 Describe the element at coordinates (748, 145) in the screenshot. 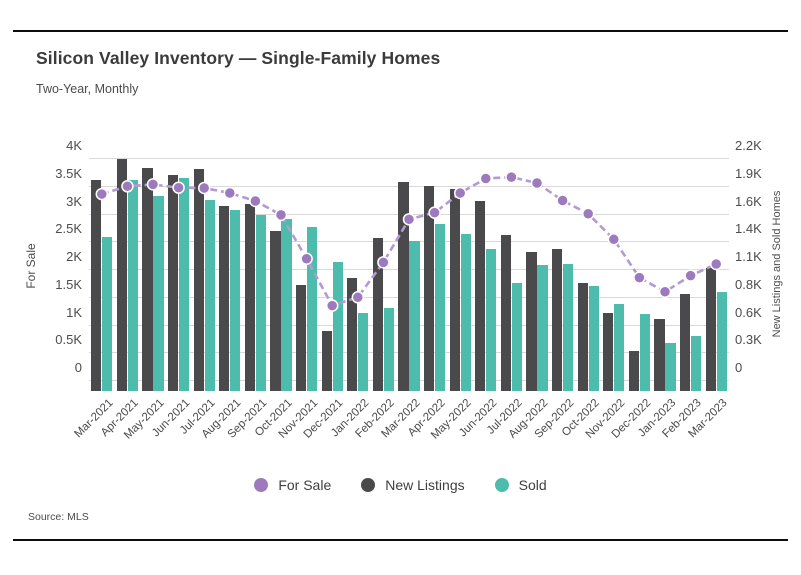

I see `y-tick-right: 2.2K` at that location.